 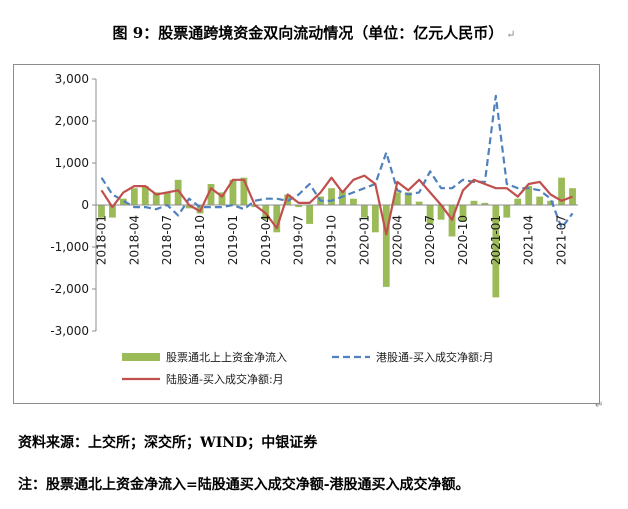 I want to click on legend-label: 股票通北上上资金净流入, so click(x=226, y=357).